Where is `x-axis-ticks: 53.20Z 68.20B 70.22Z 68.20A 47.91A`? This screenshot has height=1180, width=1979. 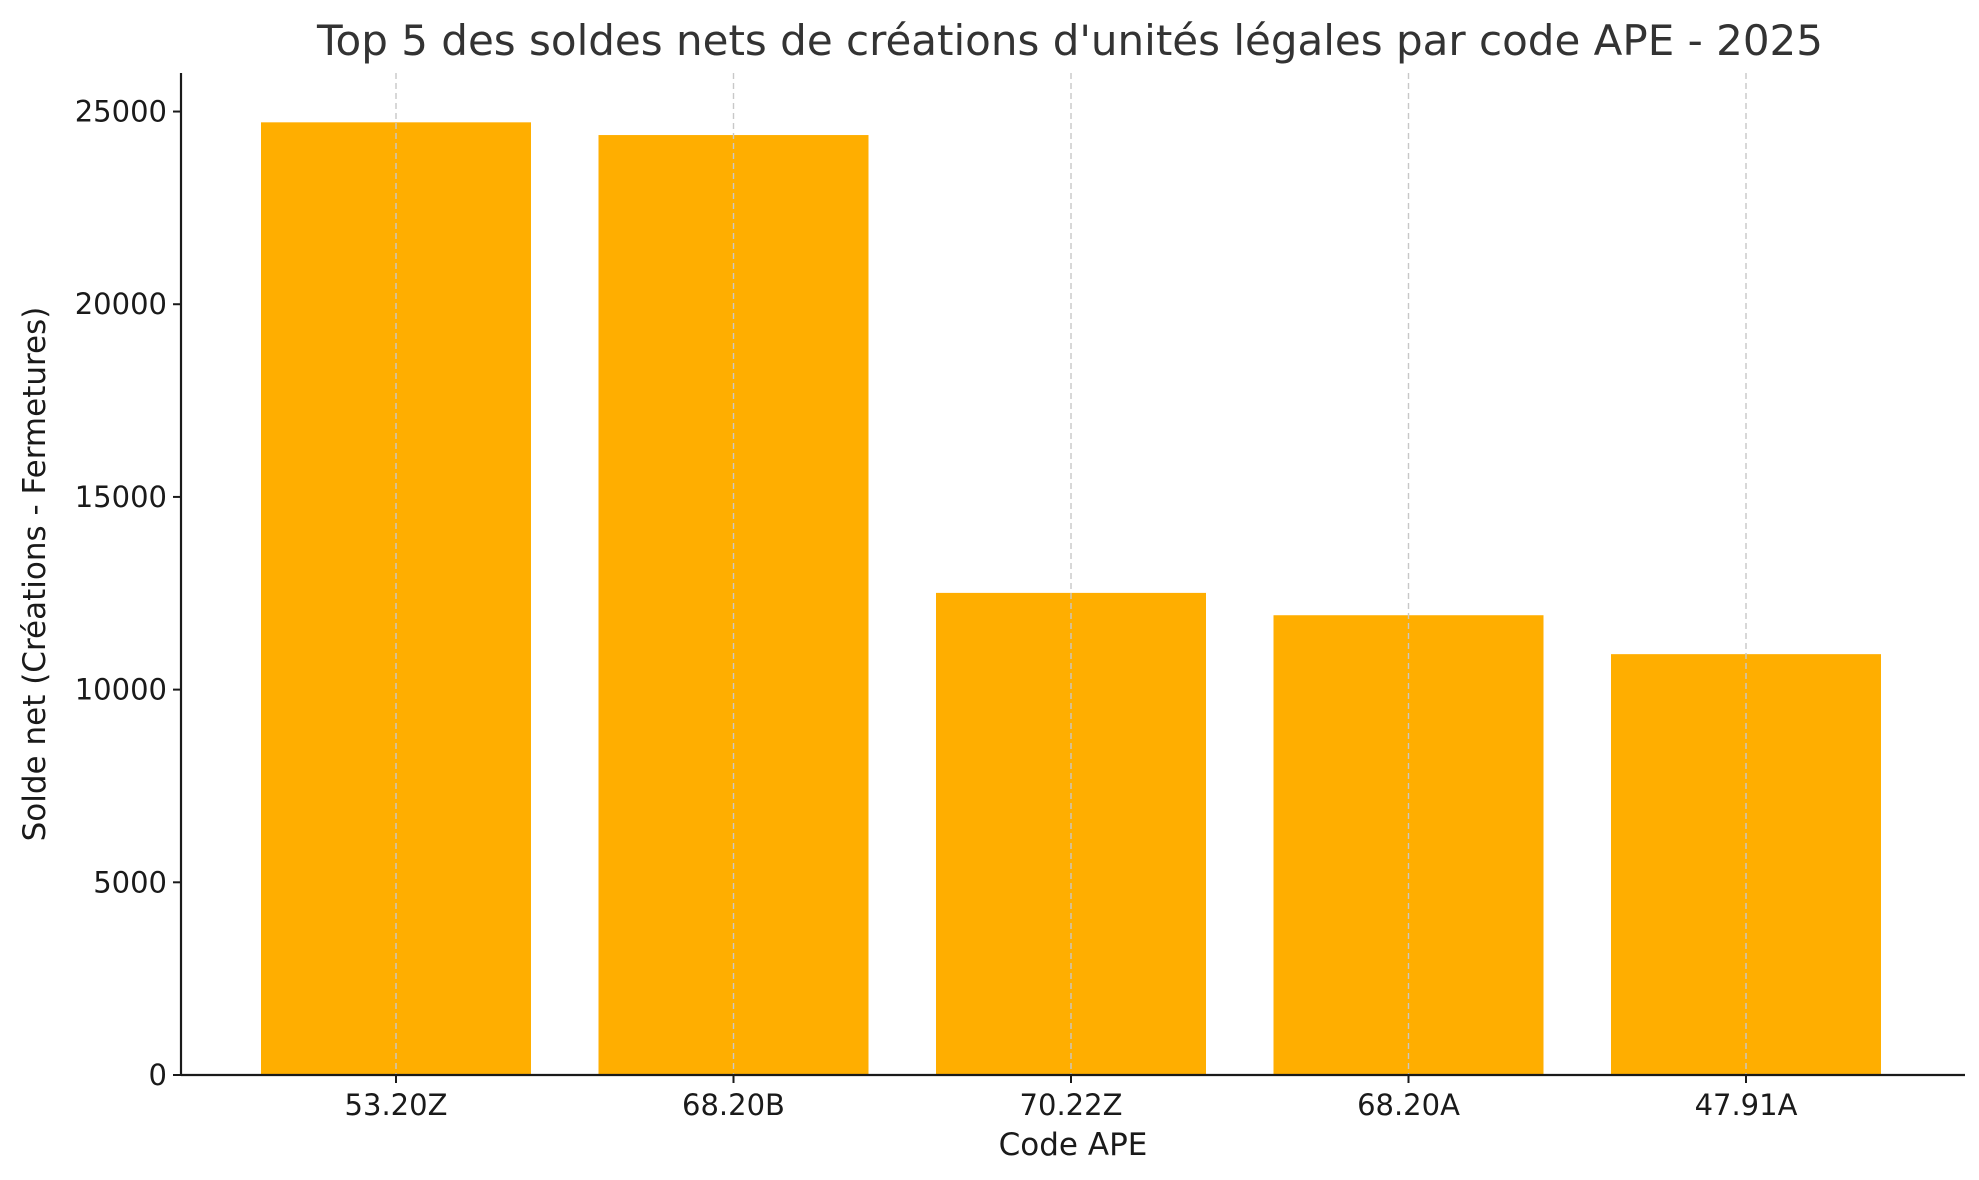
x-axis-ticks: 53.20Z 68.20B 70.22Z 68.20A 47.91A is located at coordinates (1071, 1098).